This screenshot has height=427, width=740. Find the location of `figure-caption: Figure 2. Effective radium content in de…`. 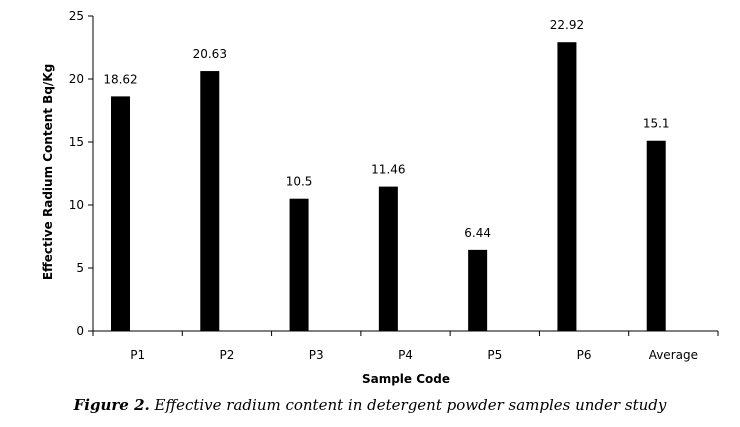

figure-caption: Figure 2. Effective radium content in de… is located at coordinates (370, 405).